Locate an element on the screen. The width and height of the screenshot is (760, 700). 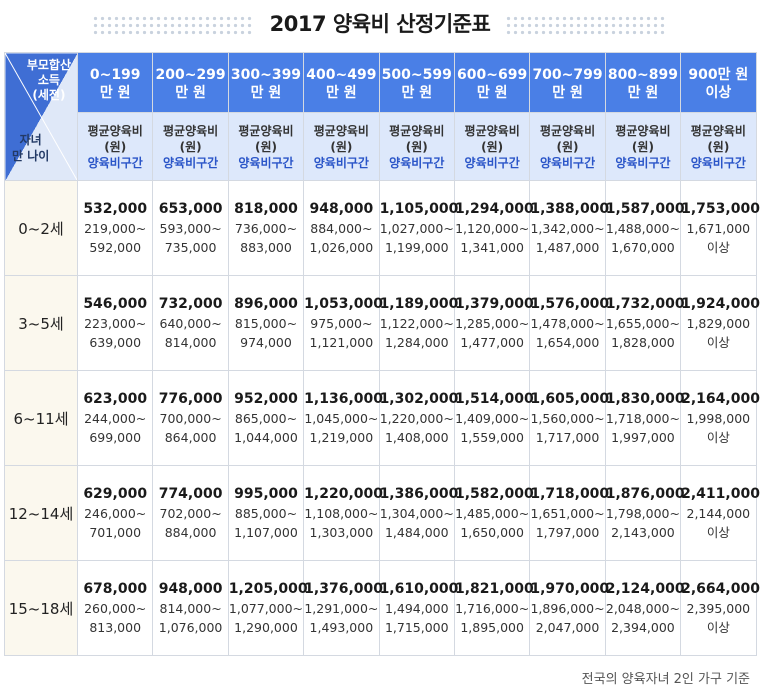
cost-cell: 1,220,000 1,108,000~ 1,303,000 is located at coordinates (343, 513).